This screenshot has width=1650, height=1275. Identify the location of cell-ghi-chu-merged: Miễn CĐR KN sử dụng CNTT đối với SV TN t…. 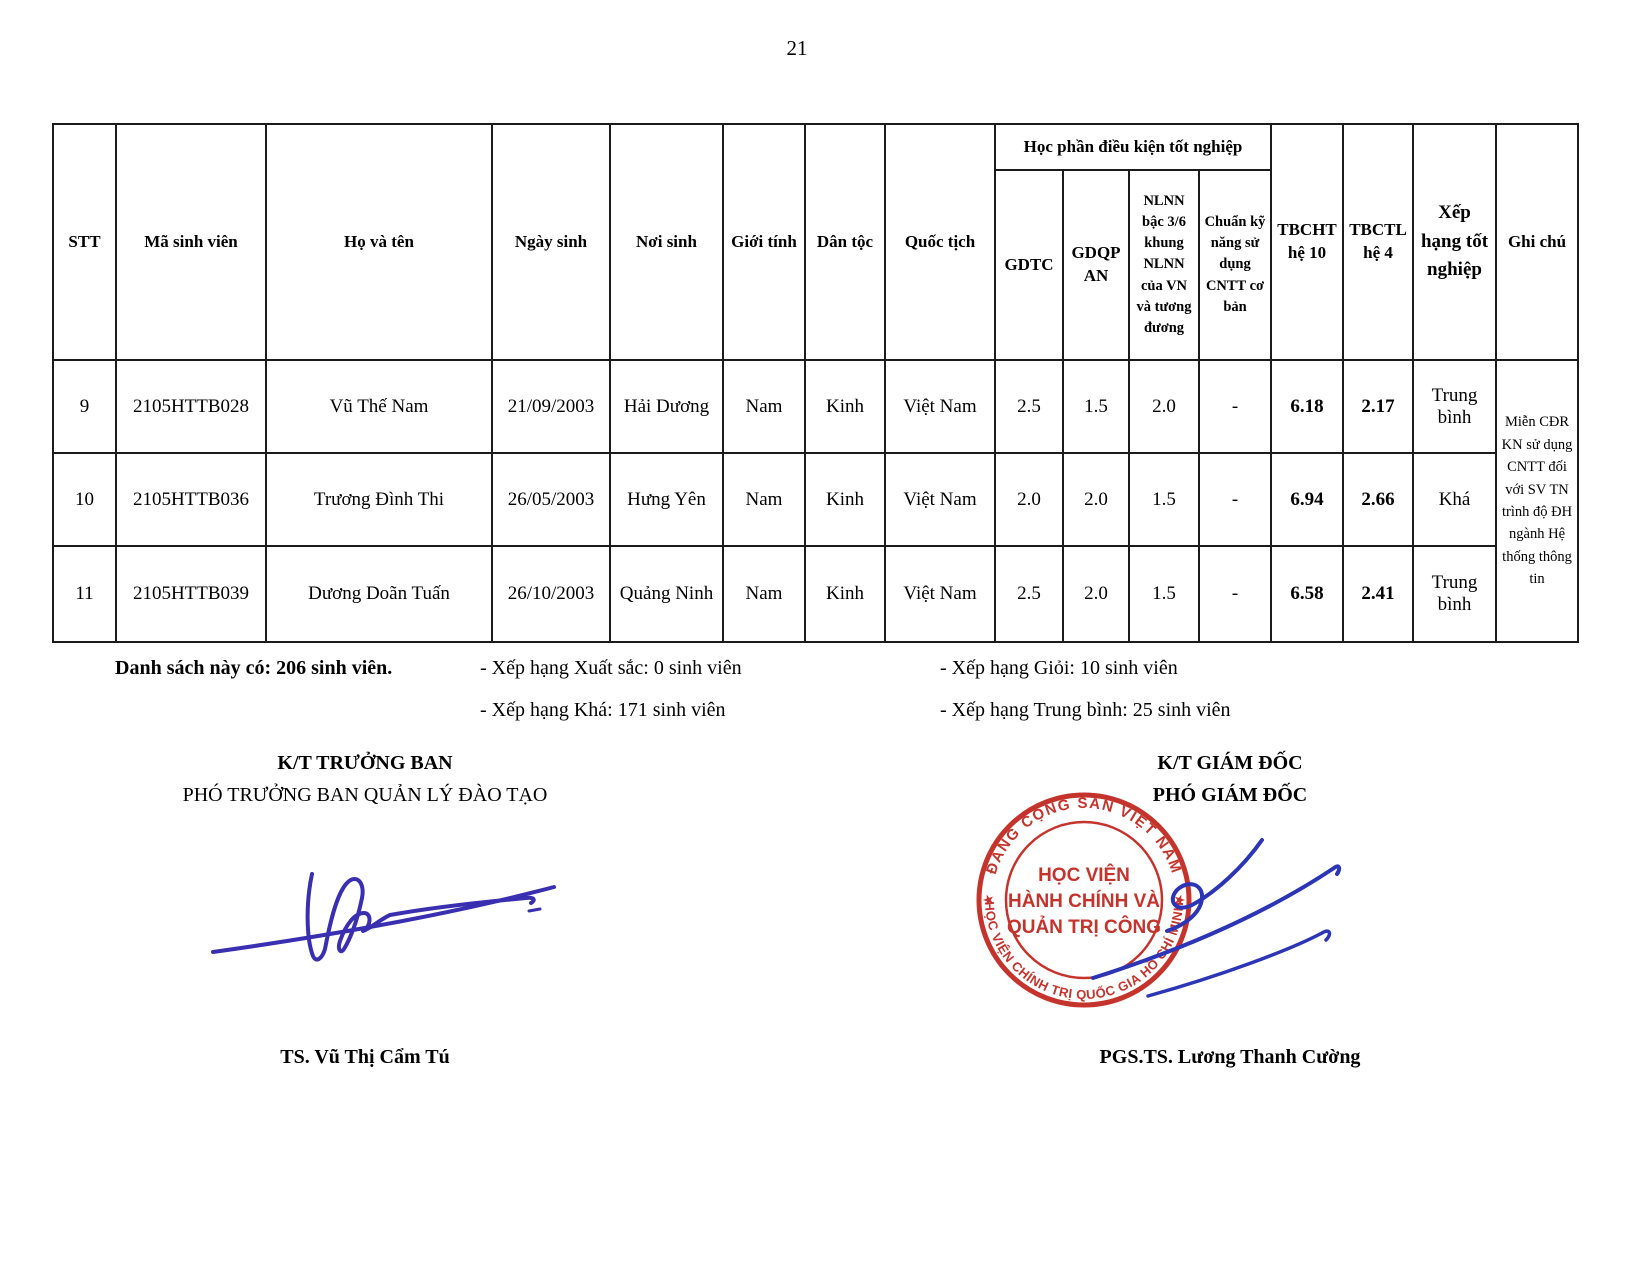
(1537, 501).